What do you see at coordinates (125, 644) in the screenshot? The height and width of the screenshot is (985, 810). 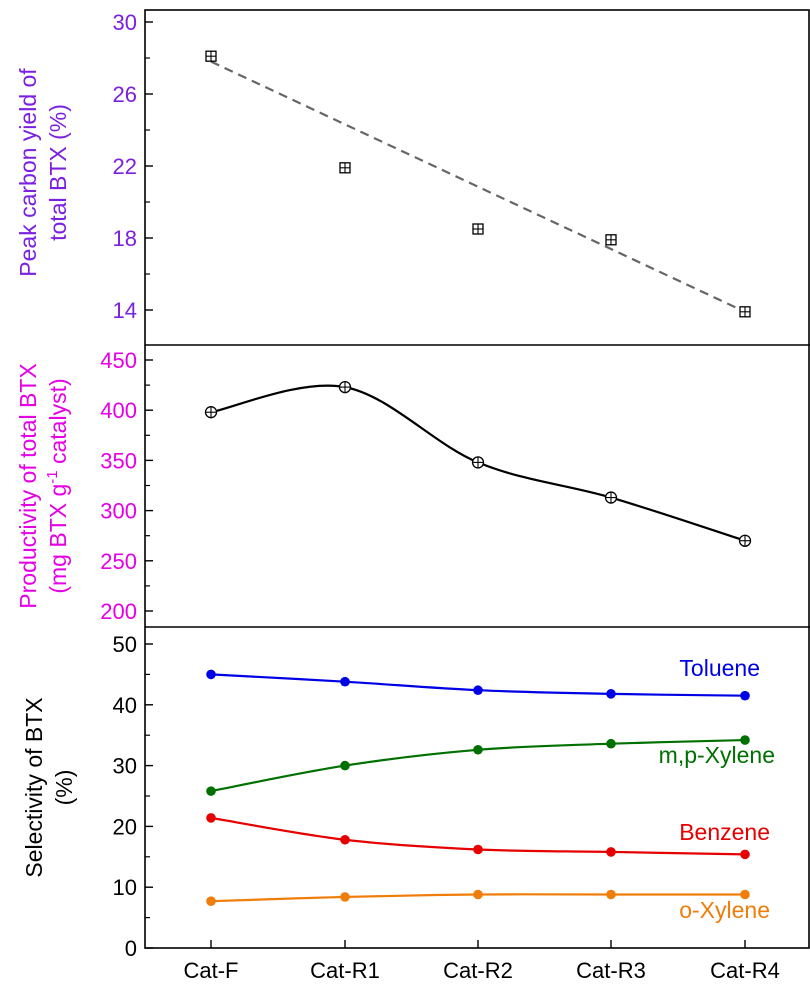 I see `y-tick-label: 50` at bounding box center [125, 644].